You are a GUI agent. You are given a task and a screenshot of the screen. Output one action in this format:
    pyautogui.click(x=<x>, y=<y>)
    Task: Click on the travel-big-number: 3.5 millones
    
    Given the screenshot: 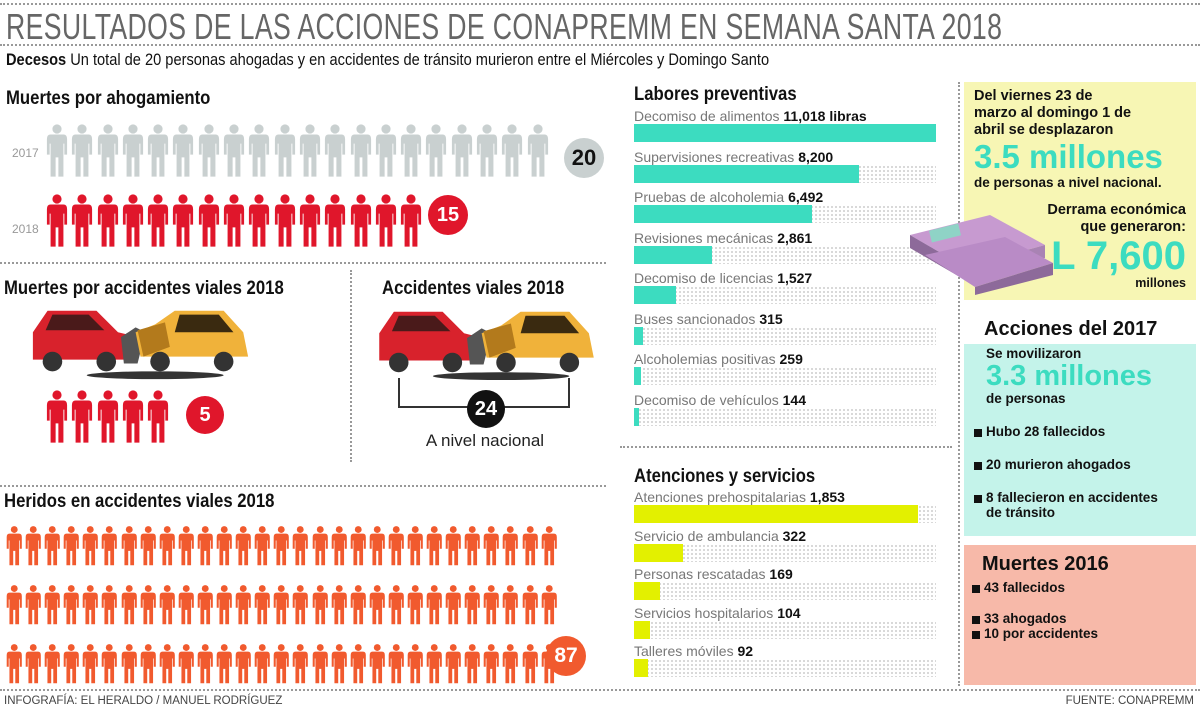 What is the action you would take?
    pyautogui.click(x=1068, y=156)
    